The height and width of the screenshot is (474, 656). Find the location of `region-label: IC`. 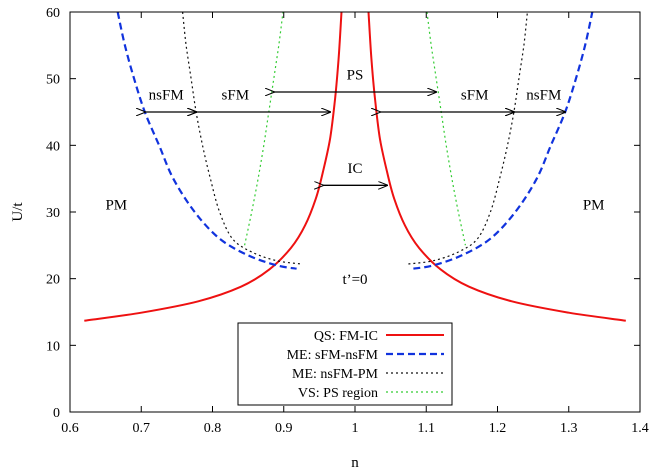

region-label: IC is located at coordinates (355, 169).